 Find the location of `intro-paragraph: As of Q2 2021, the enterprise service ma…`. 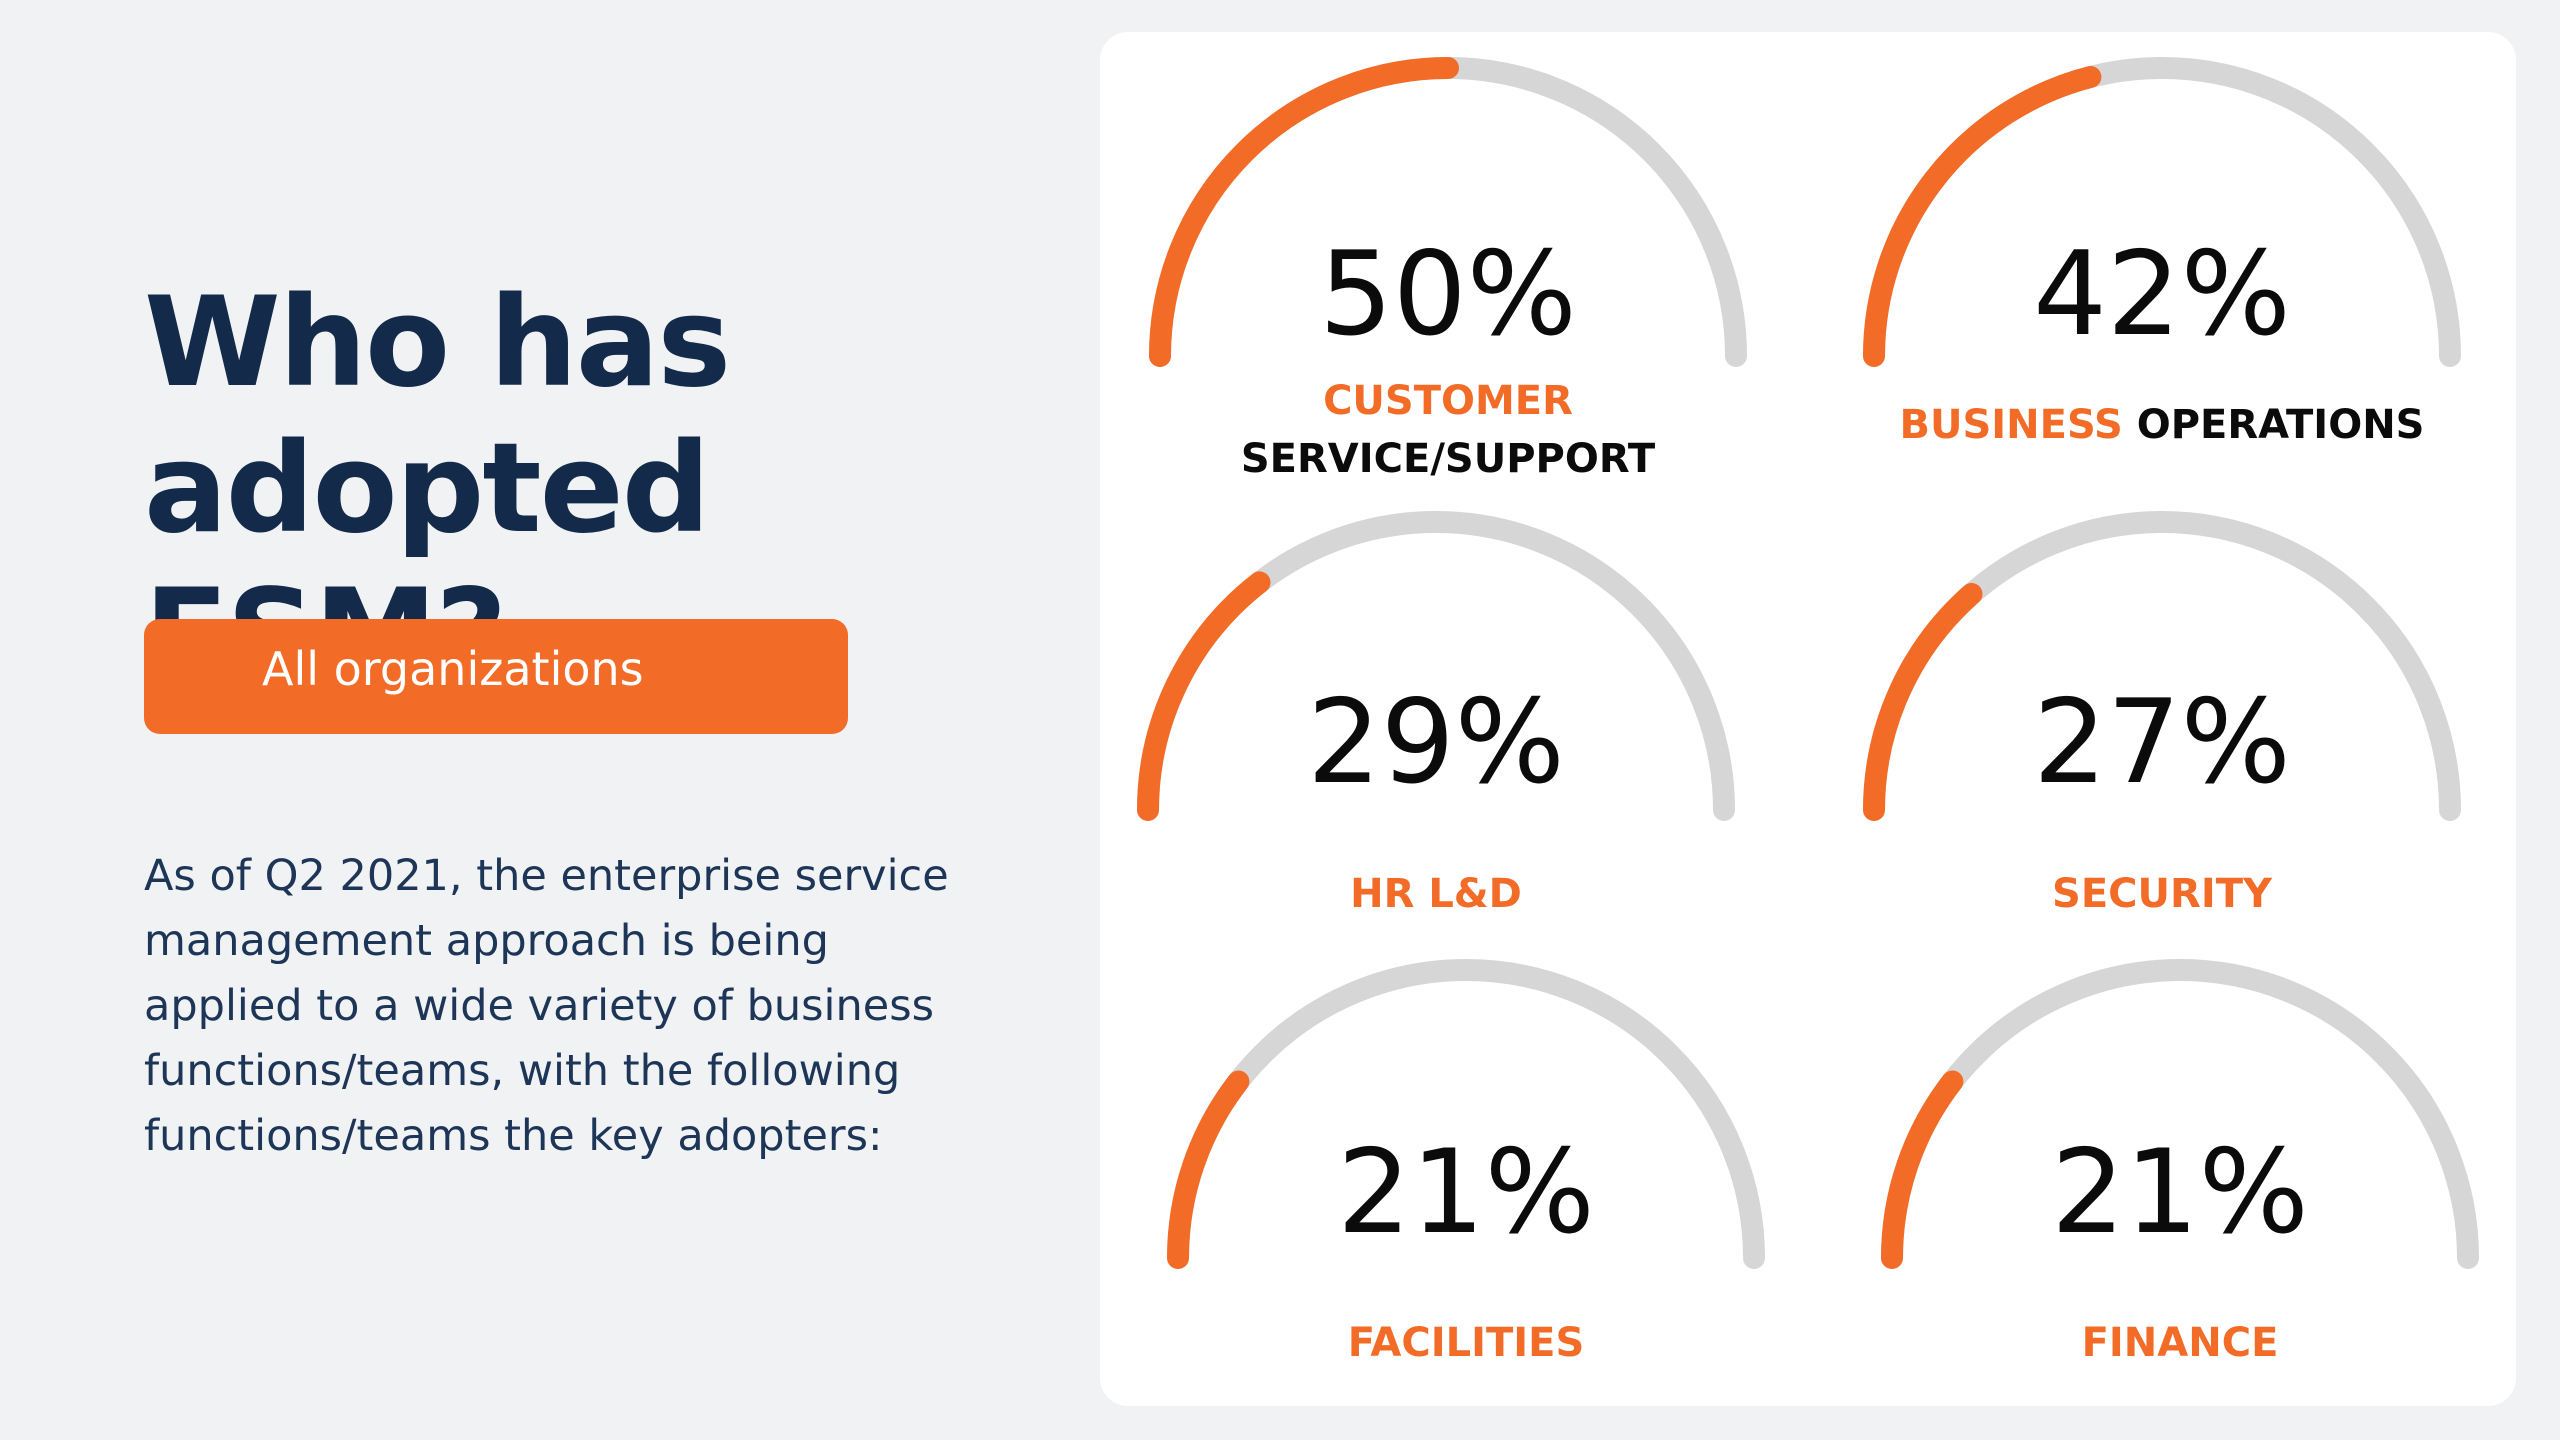

intro-paragraph: As of Q2 2021, the enterprise service ma… is located at coordinates (574, 1006).